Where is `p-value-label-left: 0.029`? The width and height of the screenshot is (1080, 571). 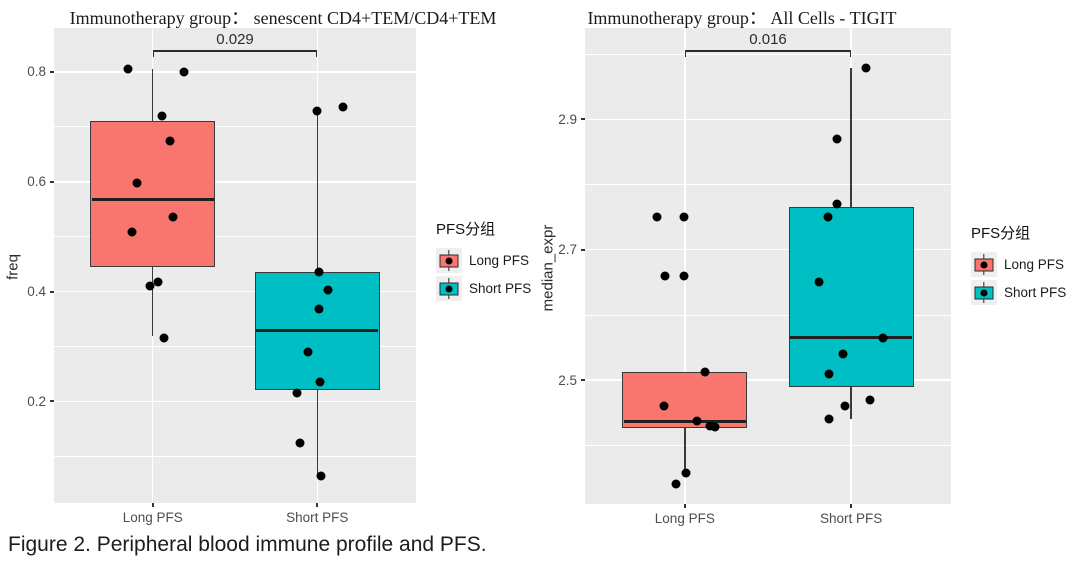
p-value-label-left: 0.029 is located at coordinates (235, 39).